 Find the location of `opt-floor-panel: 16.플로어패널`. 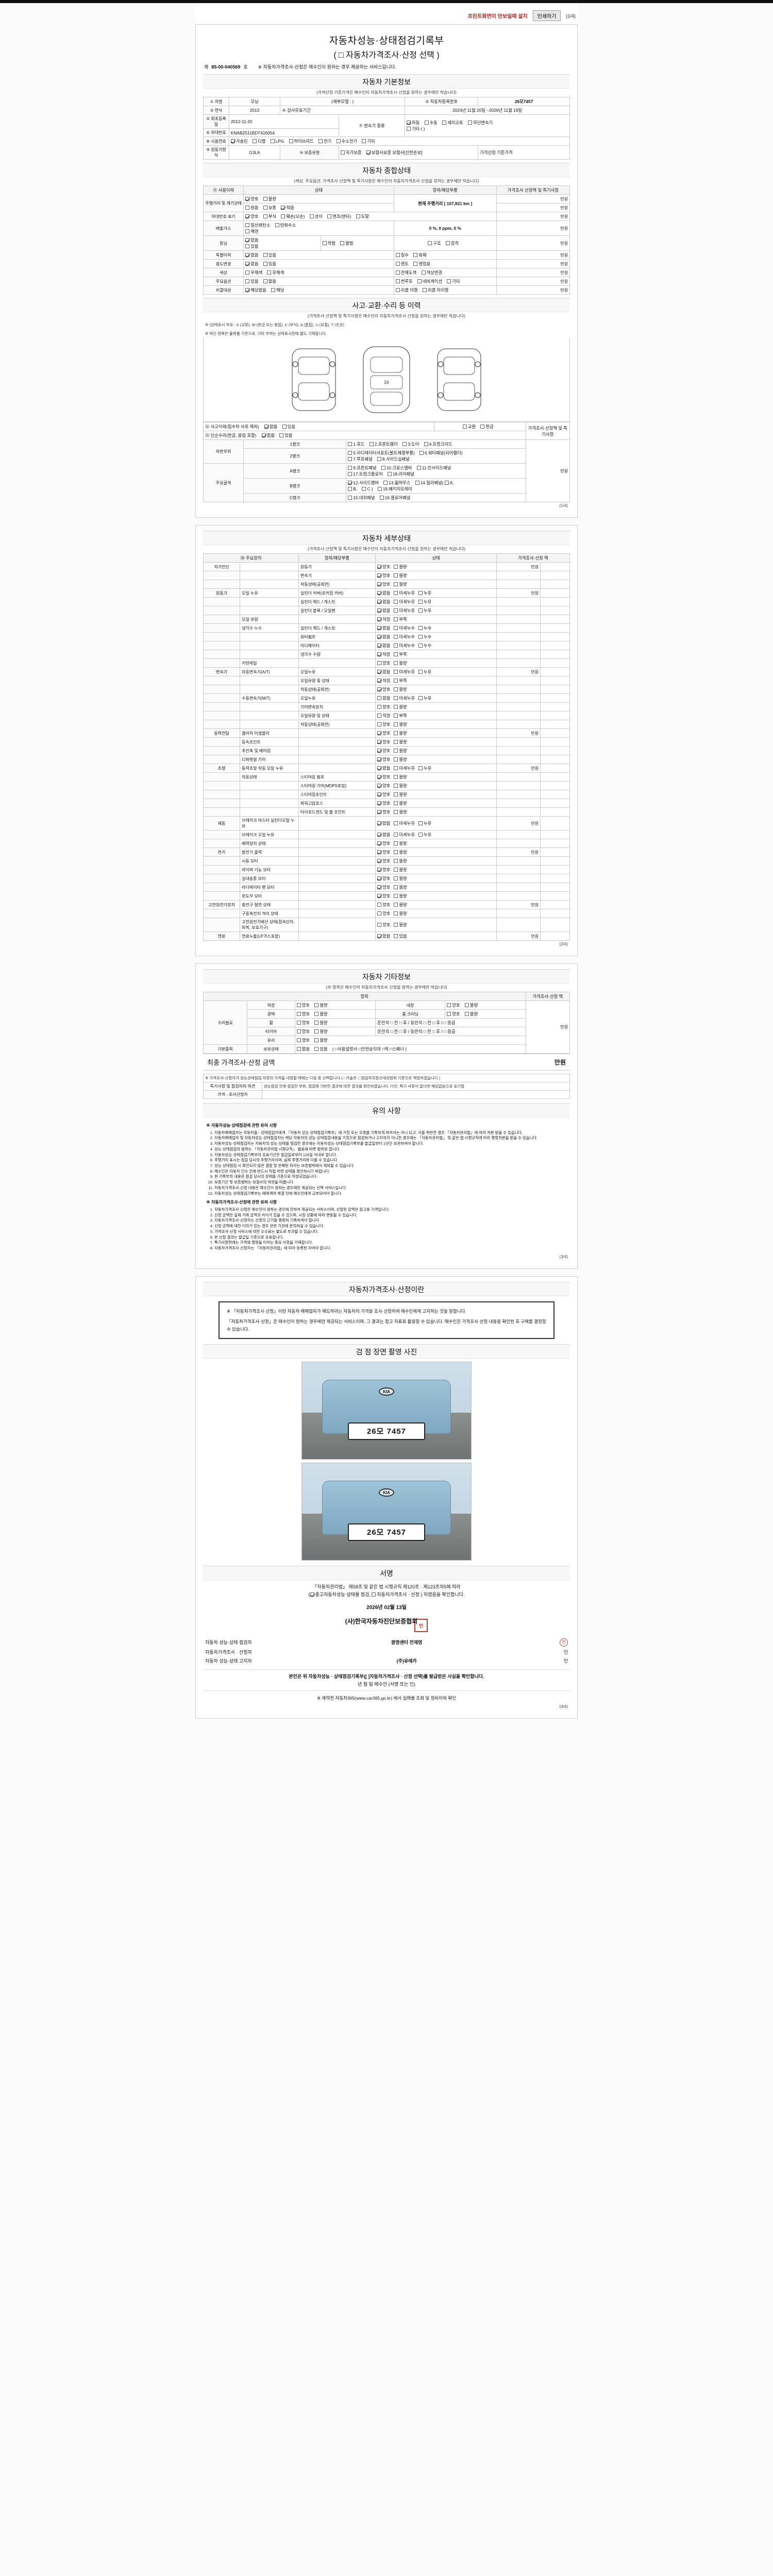

opt-floor-panel: 16.플로어패널 is located at coordinates (394, 498).